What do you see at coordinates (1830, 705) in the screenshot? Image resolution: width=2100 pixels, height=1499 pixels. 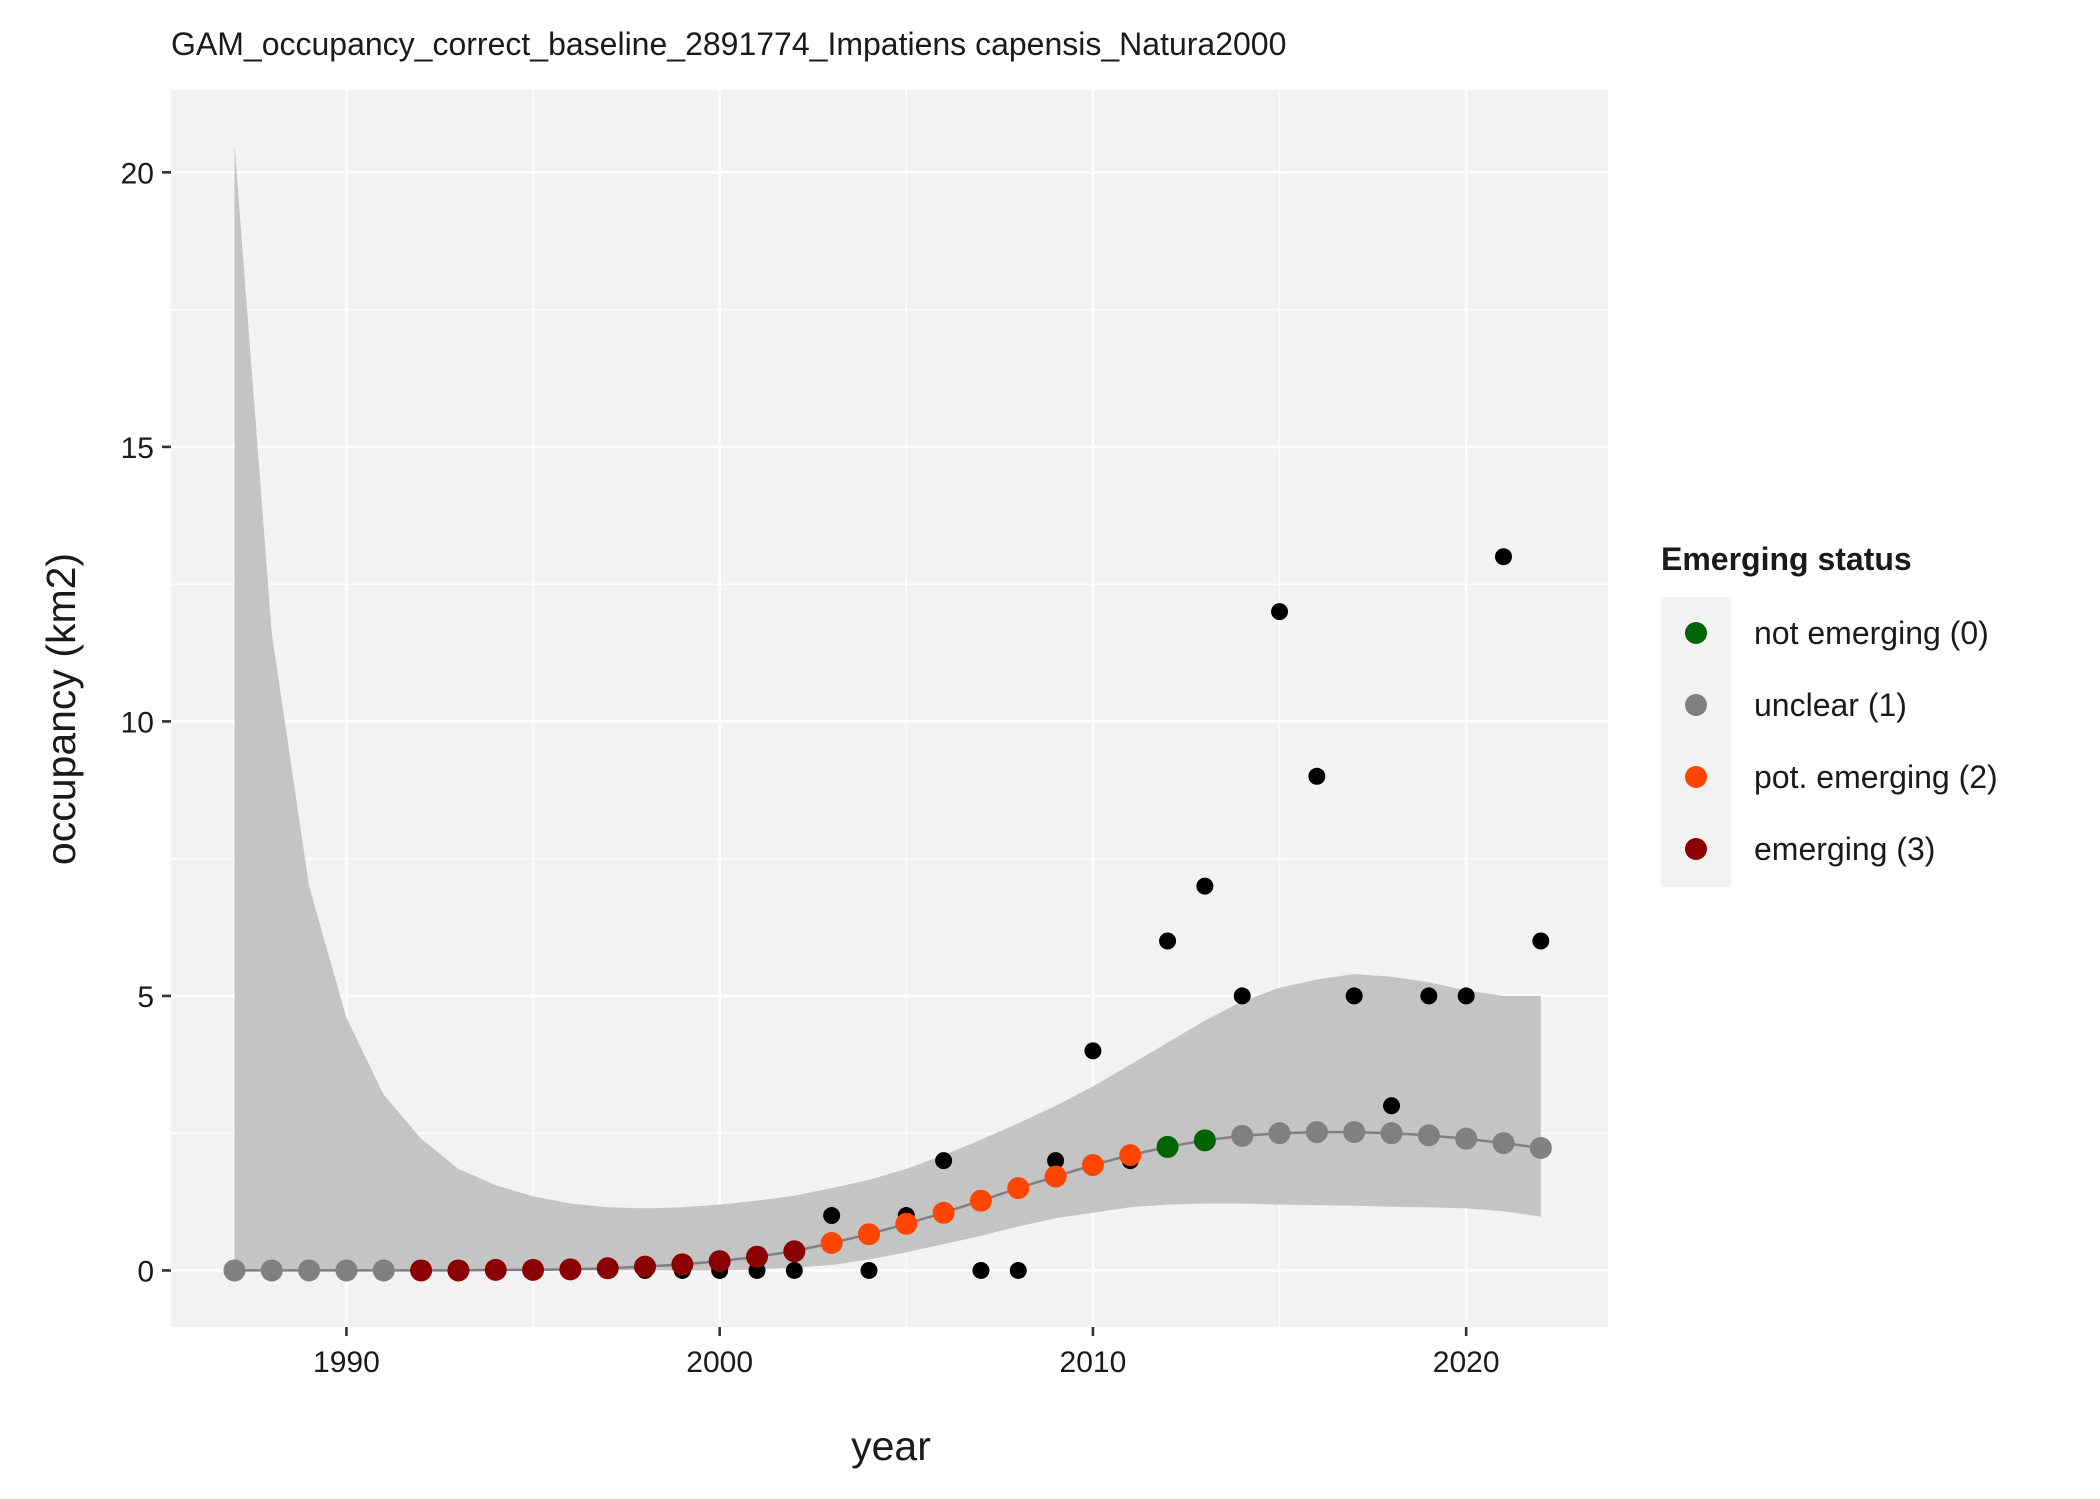 I see `legend-label: unclear (1)` at bounding box center [1830, 705].